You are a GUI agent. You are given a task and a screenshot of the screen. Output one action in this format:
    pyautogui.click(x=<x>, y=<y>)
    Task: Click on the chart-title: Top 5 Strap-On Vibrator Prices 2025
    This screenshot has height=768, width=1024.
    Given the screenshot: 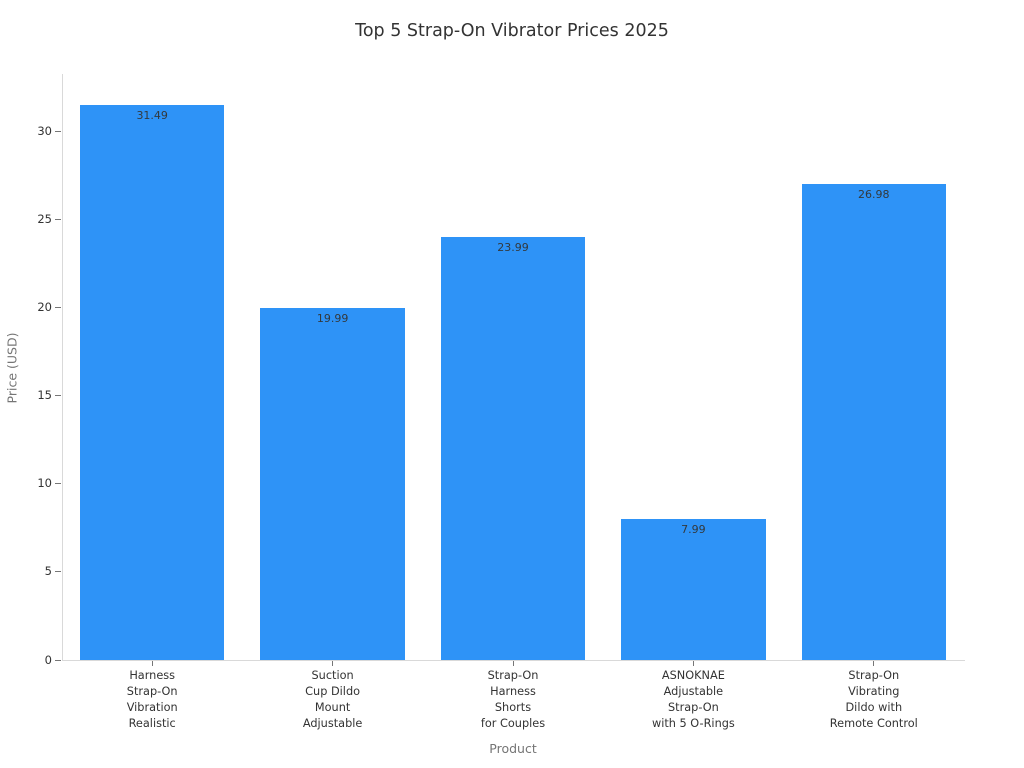 What is the action you would take?
    pyautogui.click(x=512, y=31)
    